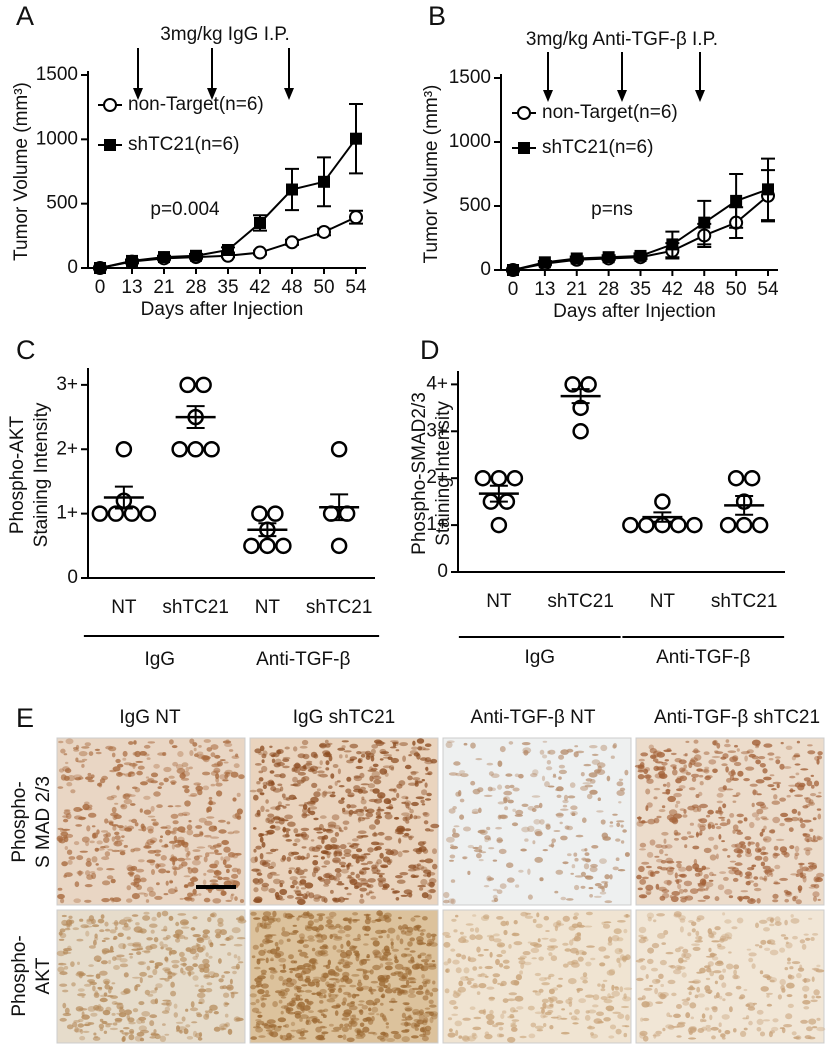 Image resolution: width=839 pixels, height=1050 pixels. I want to click on y-tick-label: 1000, so click(57, 138).